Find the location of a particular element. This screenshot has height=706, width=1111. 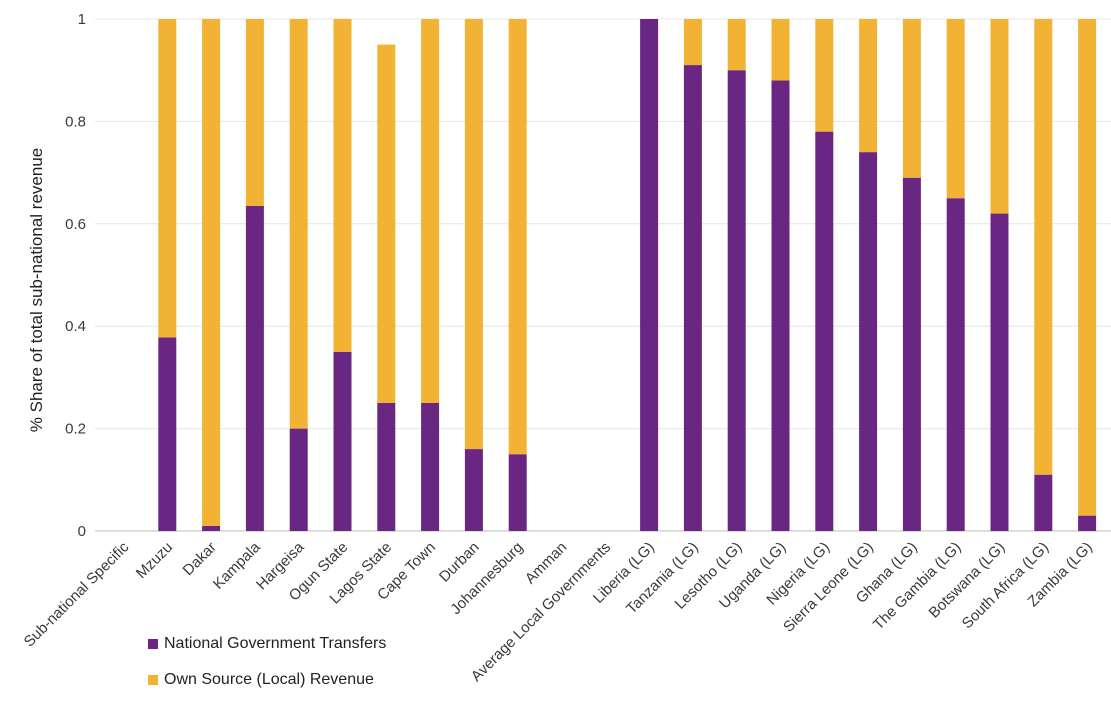

legend-item-national-transfers: National Government Transfers is located at coordinates (267, 644).